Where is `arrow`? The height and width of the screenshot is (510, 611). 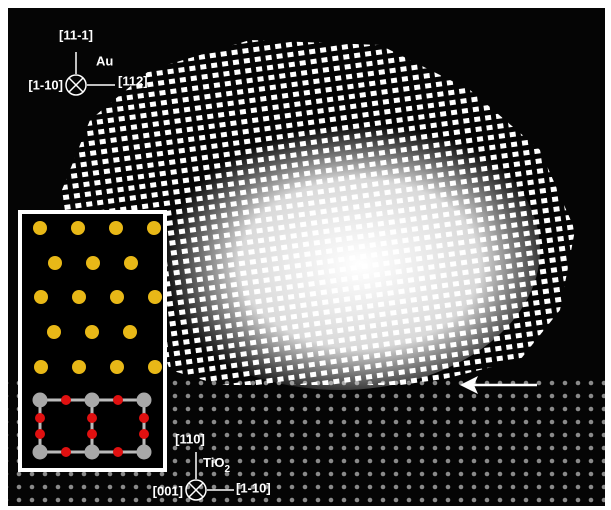
arrow is located at coordinates (498, 385).